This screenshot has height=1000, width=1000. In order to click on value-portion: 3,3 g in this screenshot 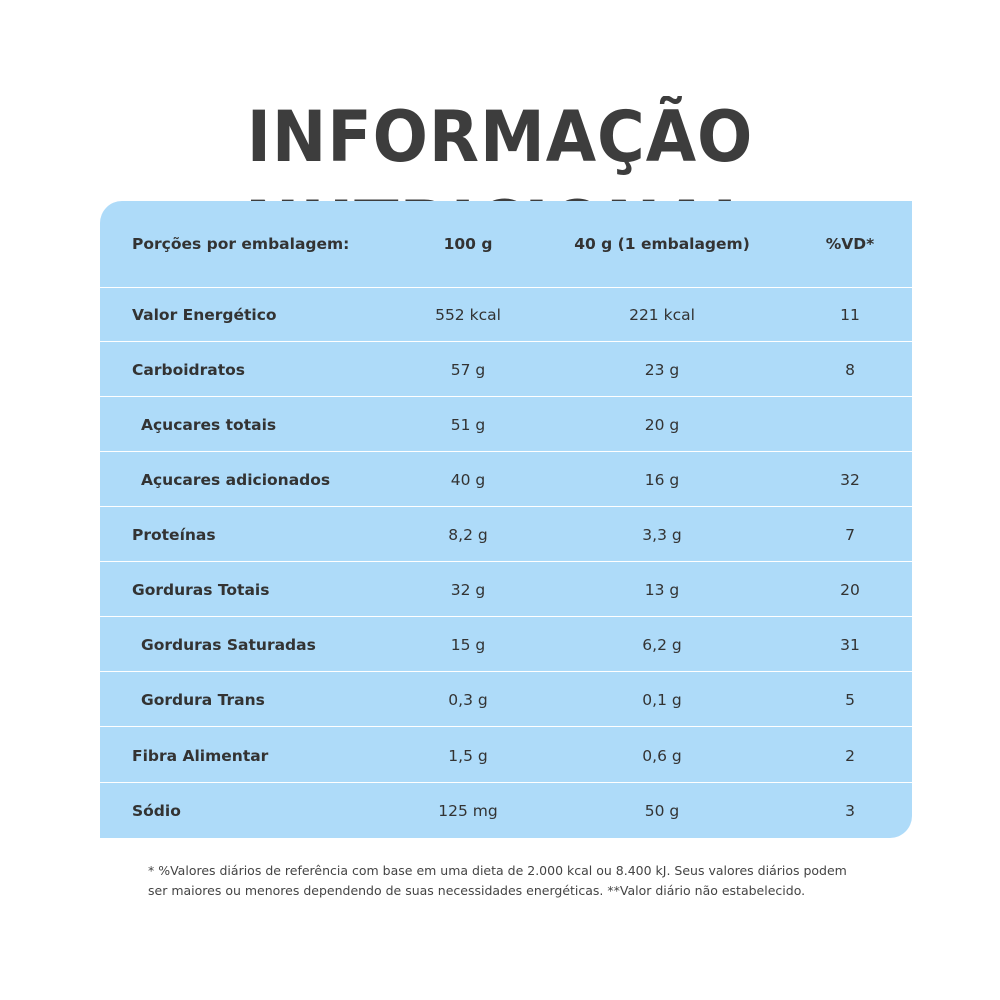, I will do `click(662, 534)`.